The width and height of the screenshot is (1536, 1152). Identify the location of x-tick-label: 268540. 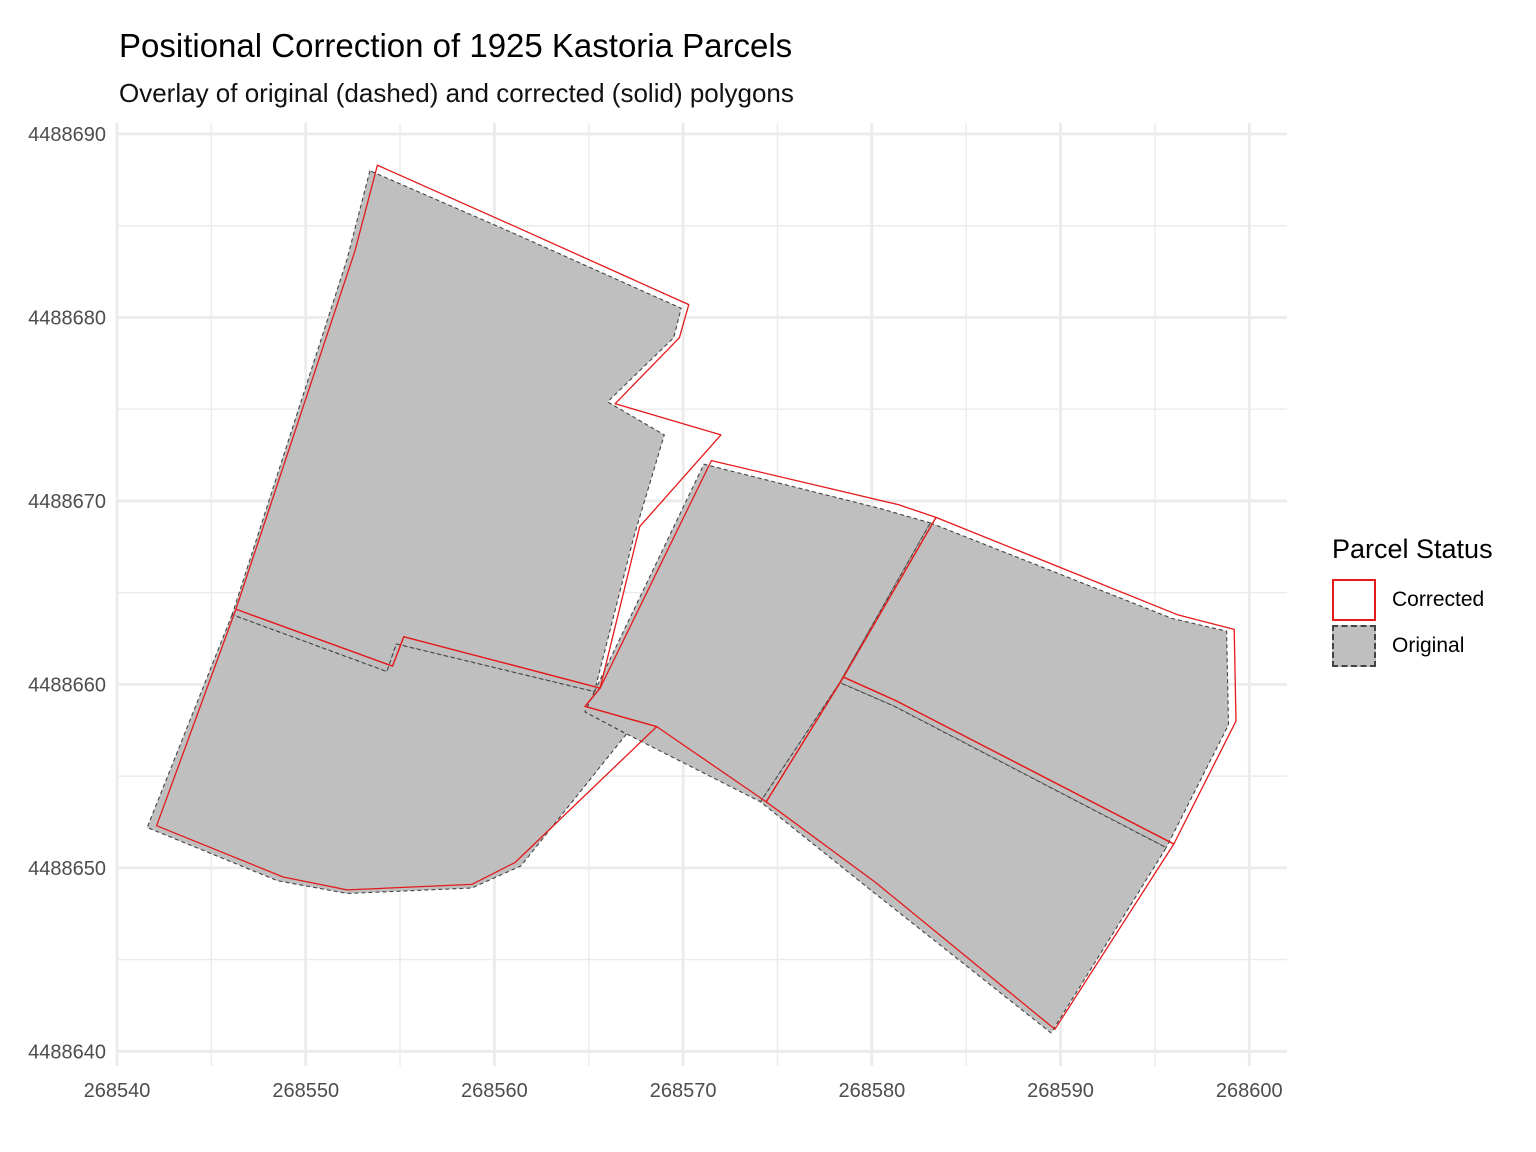
(117, 1091).